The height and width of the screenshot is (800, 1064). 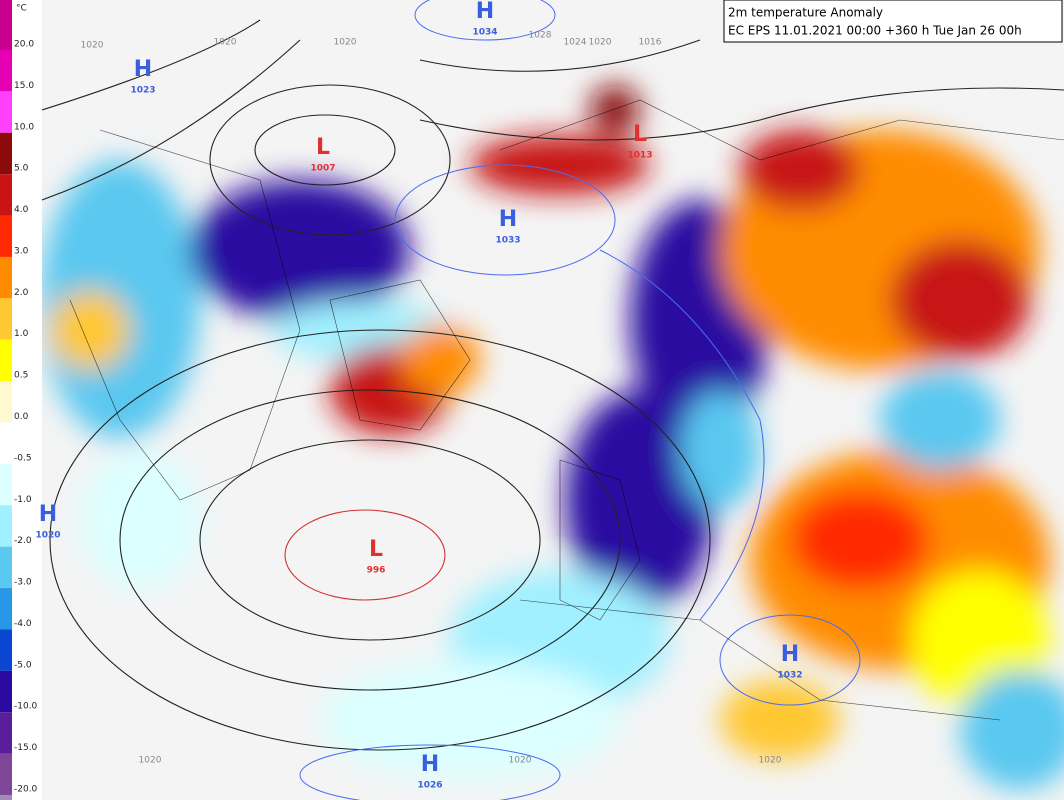 I want to click on pressure-value: 1023, so click(x=142, y=91).